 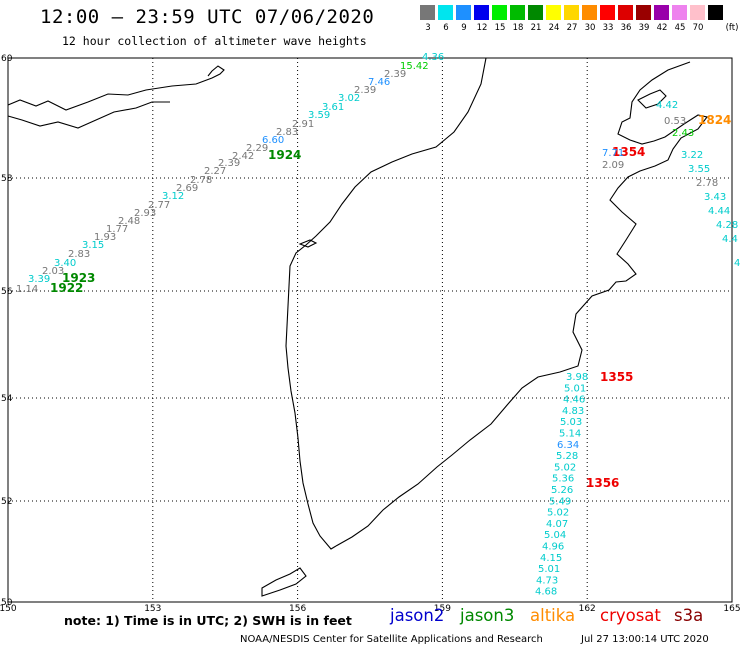 I want to click on swh-label: 5.26, so click(x=562, y=490).